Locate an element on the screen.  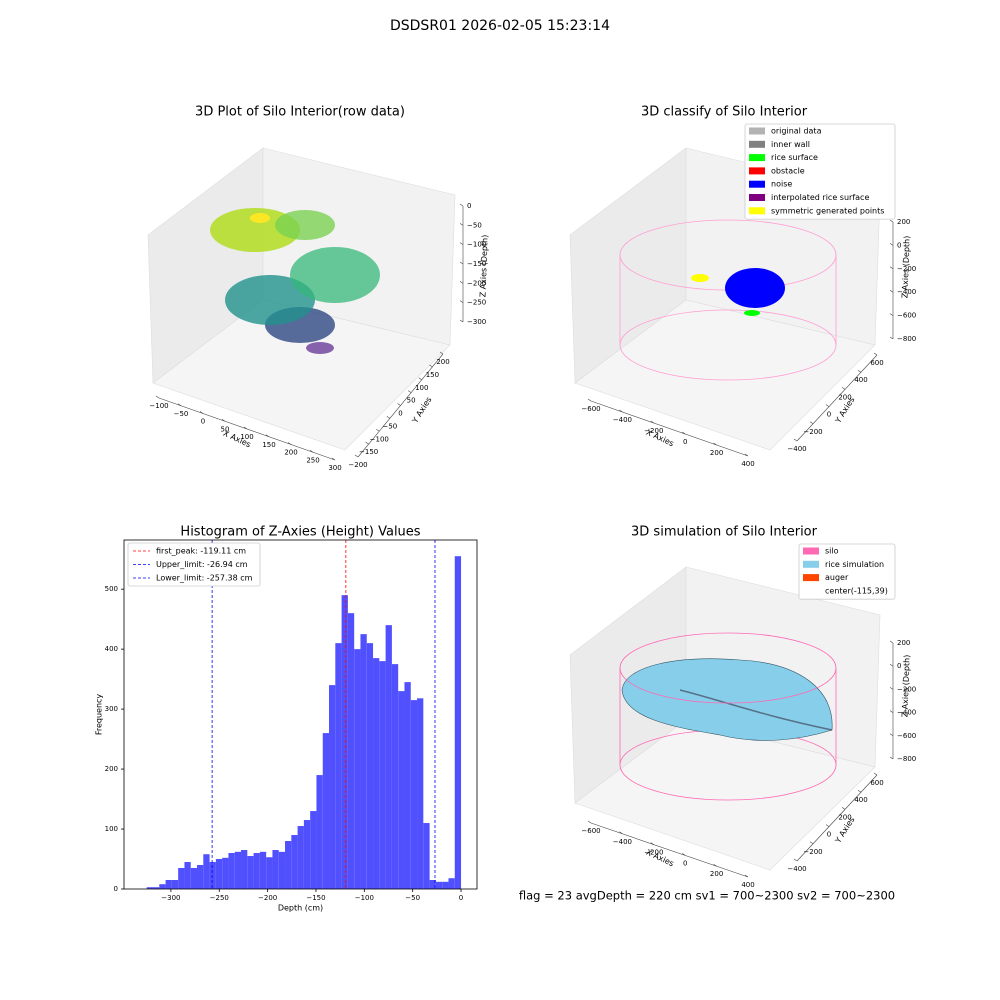
panel-title: 3D classify of Silo Interior is located at coordinates (724, 112).